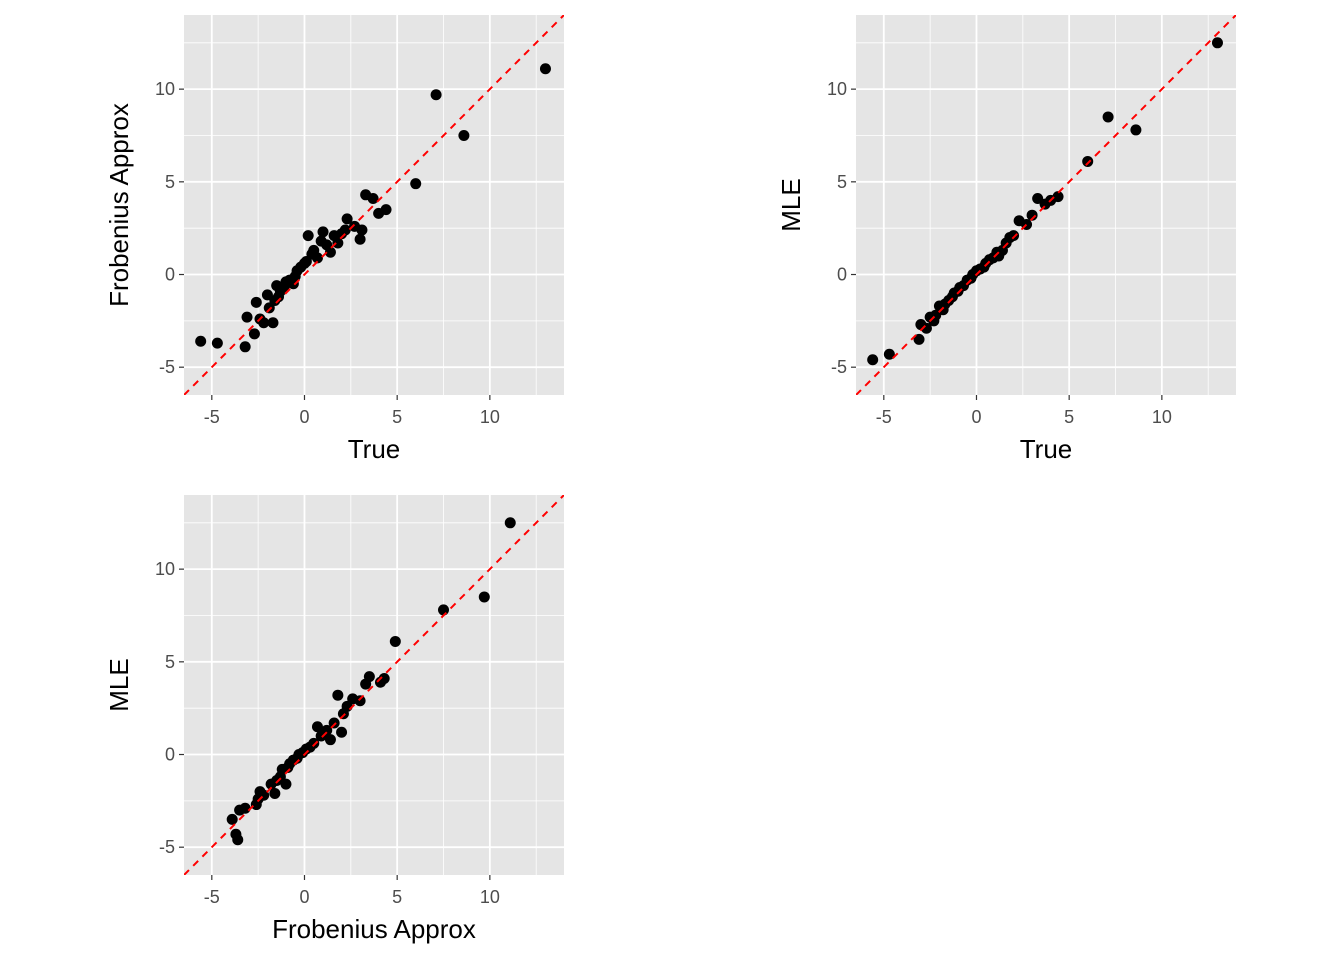 This screenshot has width=1344, height=960. I want to click on y-axis-title: Frobenius Approx, so click(119, 205).